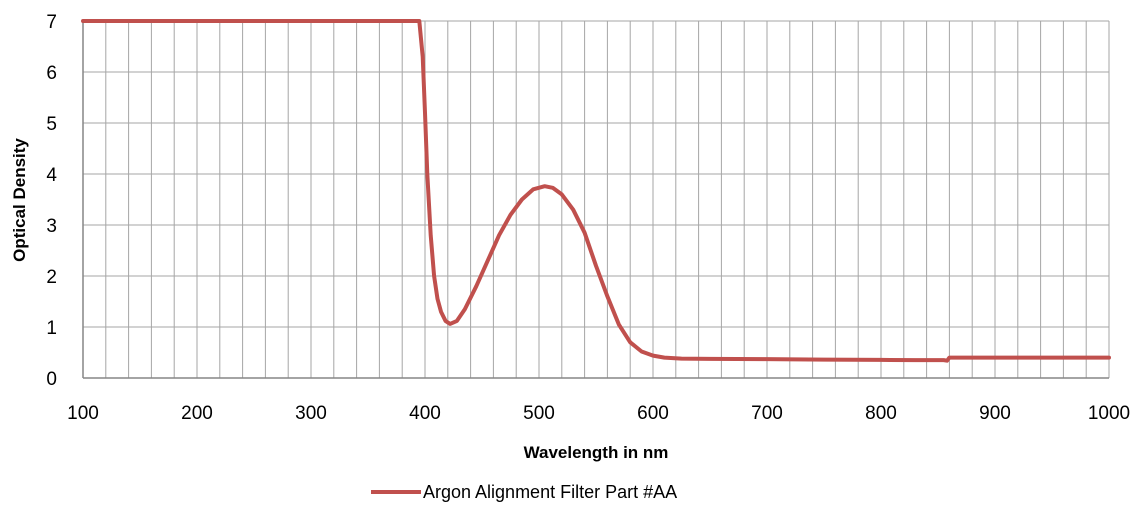  Describe the element at coordinates (51, 328) in the screenshot. I see `y-tick-label: 1` at that location.